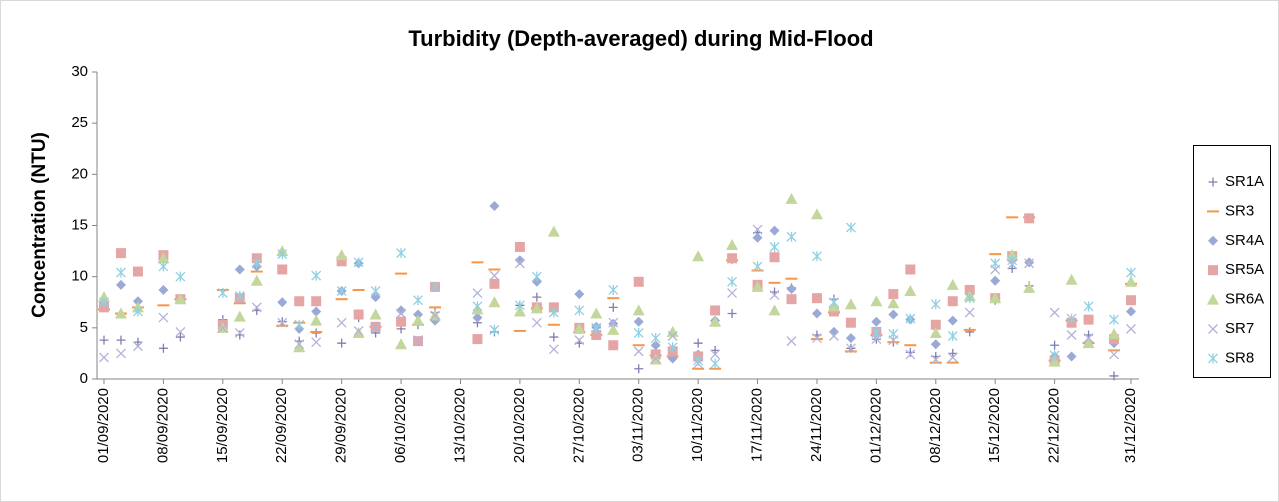 The image size is (1279, 502). Describe the element at coordinates (1244, 240) in the screenshot. I see `legend-label: SR4A` at that location.